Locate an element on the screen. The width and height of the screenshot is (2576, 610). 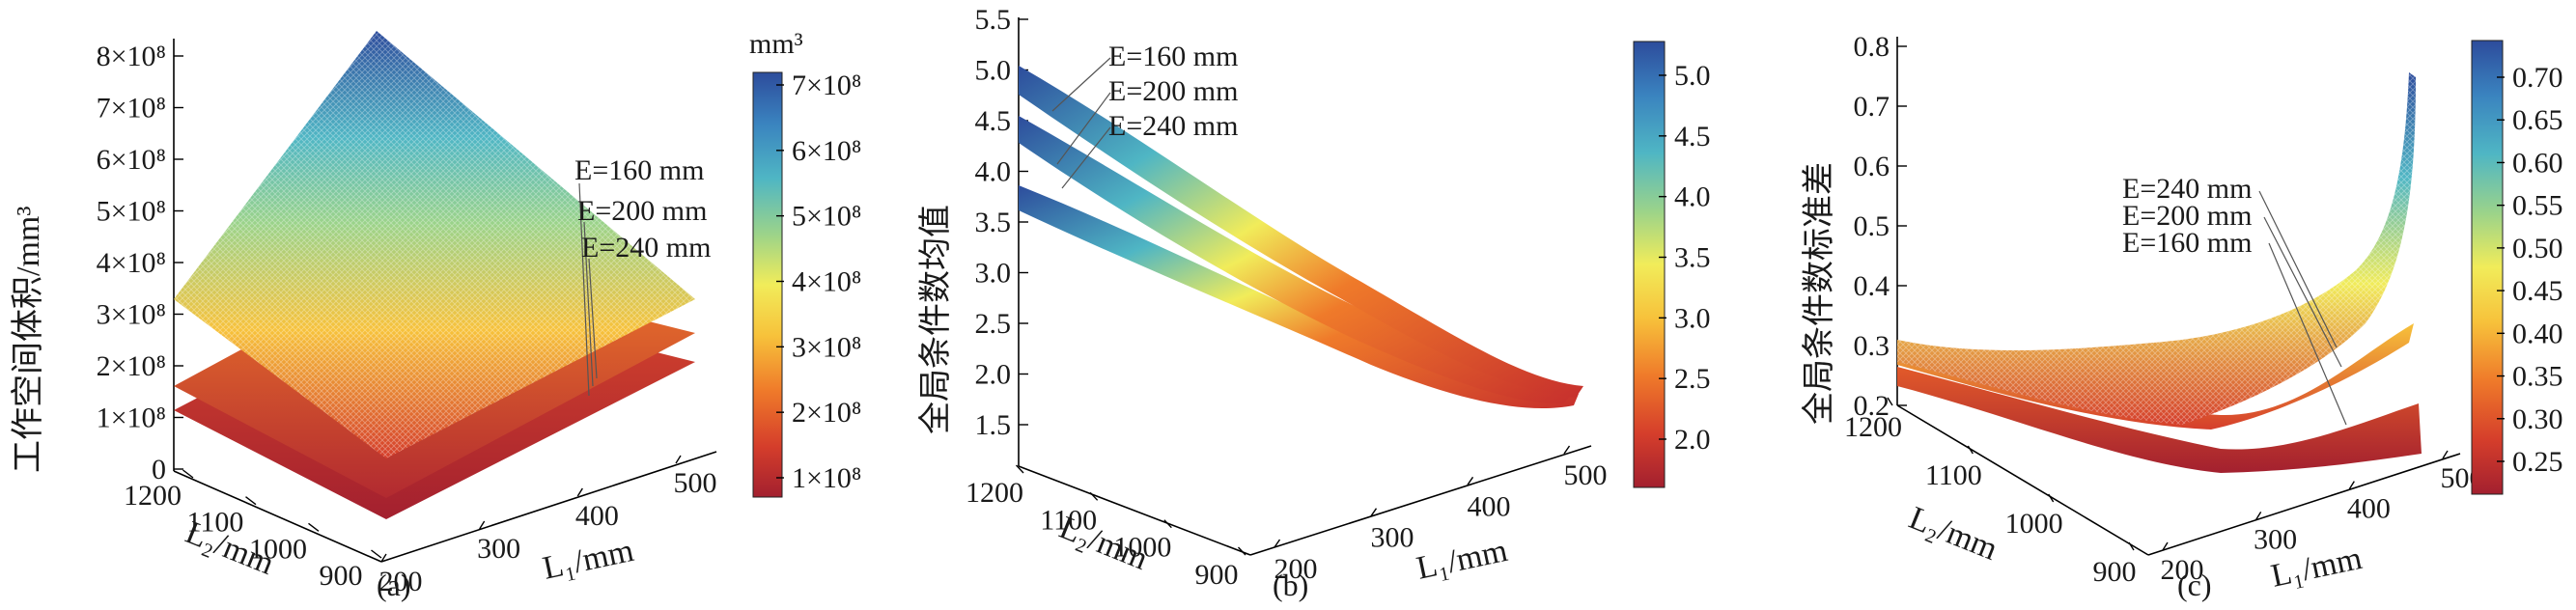
z-axis-label-a: 工作空间体积/mm³ is located at coordinates (28, 339).